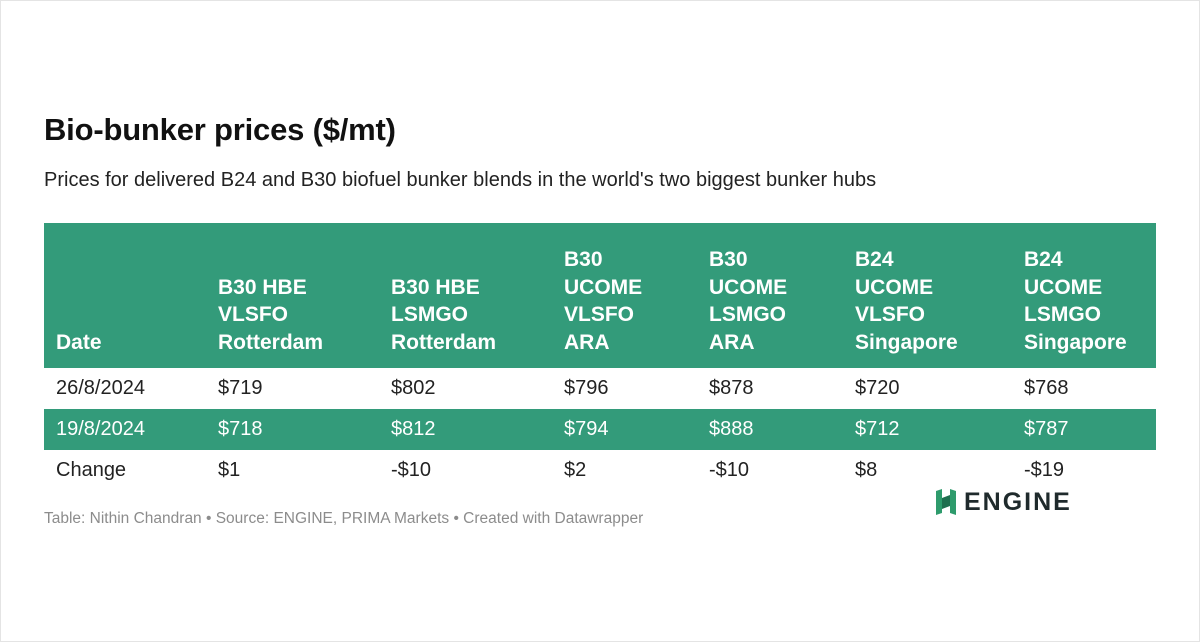  Describe the element at coordinates (229, 470) in the screenshot. I see `price-cell: $1` at that location.